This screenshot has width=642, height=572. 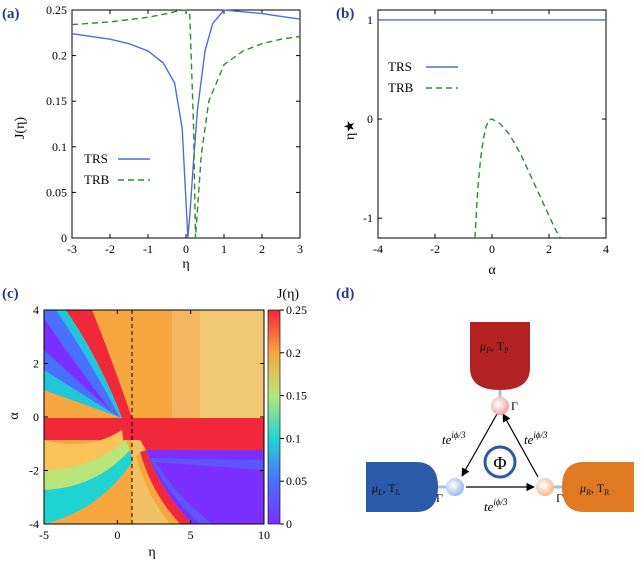 What do you see at coordinates (44, 535) in the screenshot?
I see `panel-c-xtick: -5` at bounding box center [44, 535].